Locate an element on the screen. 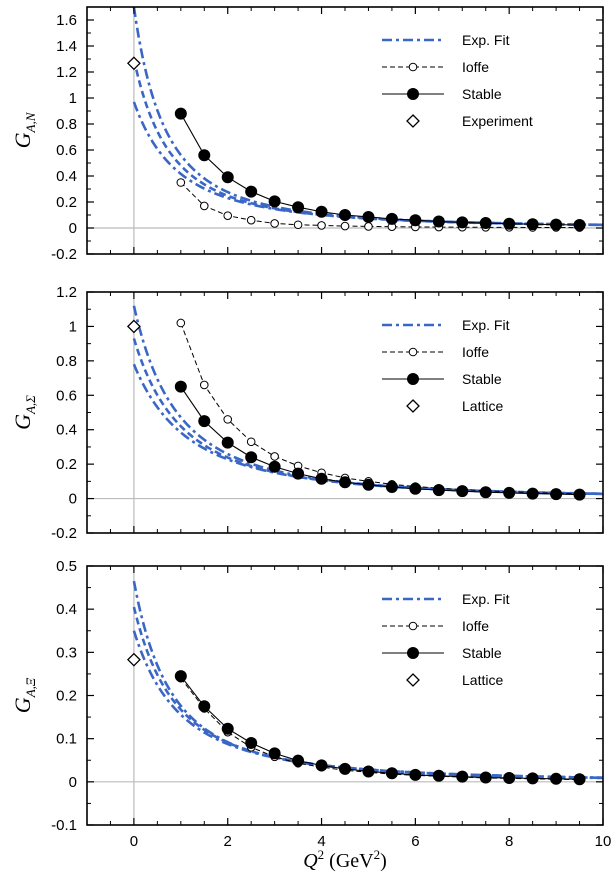 Image resolution: width=615 pixels, height=878 pixels. legend-label-diamond: Experiment is located at coordinates (497, 121).